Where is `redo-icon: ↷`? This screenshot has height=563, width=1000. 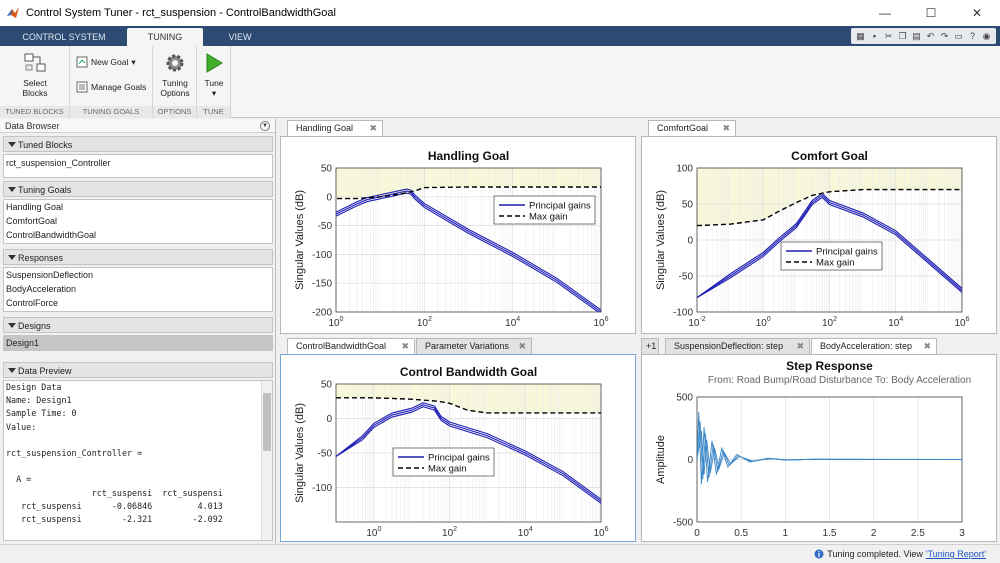
redo-icon: ↷ is located at coordinates (944, 35).